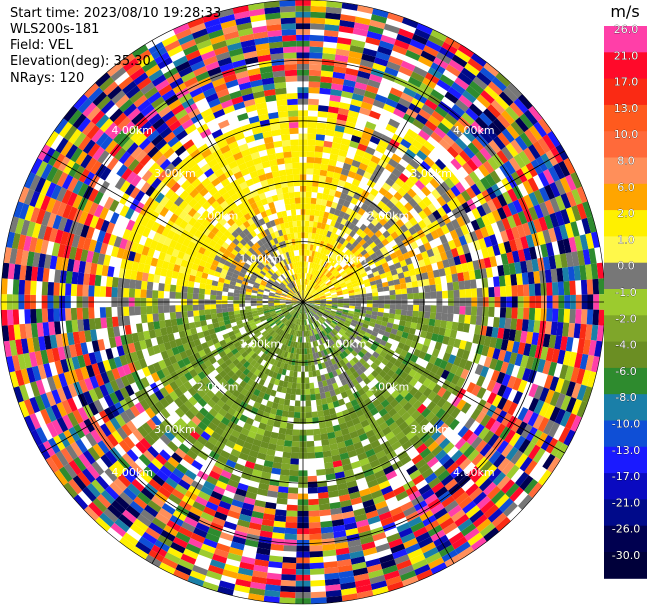  What do you see at coordinates (626, 424) in the screenshot?
I see `colorbar-tick-label: -10.0` at bounding box center [626, 424].